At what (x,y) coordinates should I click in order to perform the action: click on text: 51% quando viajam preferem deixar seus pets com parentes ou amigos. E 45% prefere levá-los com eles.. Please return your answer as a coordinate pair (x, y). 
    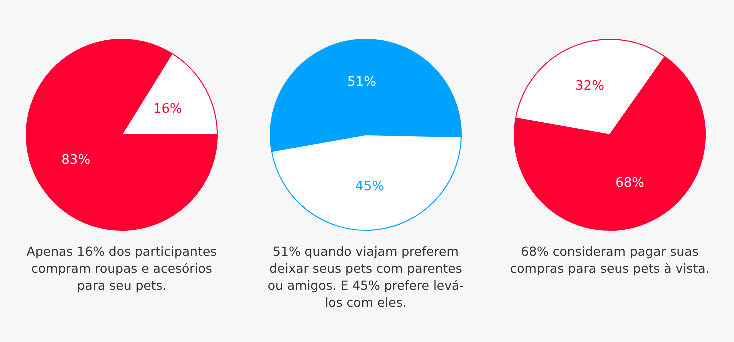
    Looking at the image, I should click on (366, 277).